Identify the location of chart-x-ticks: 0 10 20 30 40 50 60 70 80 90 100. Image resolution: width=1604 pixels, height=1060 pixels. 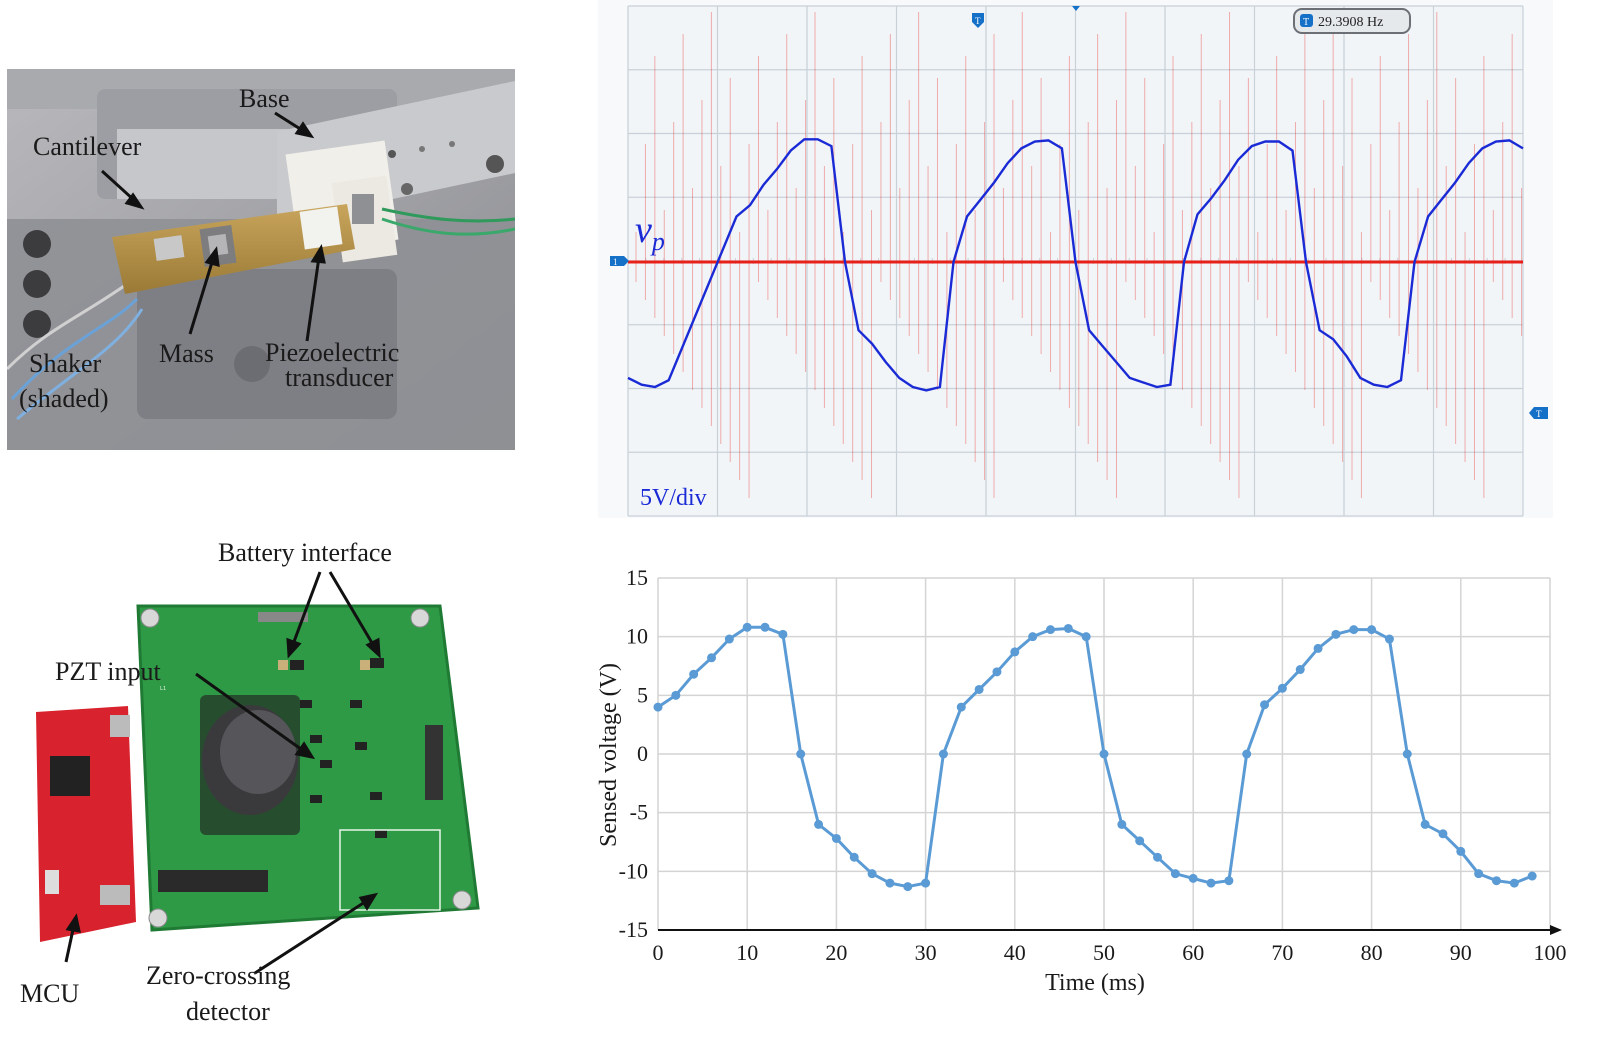
(1110, 952).